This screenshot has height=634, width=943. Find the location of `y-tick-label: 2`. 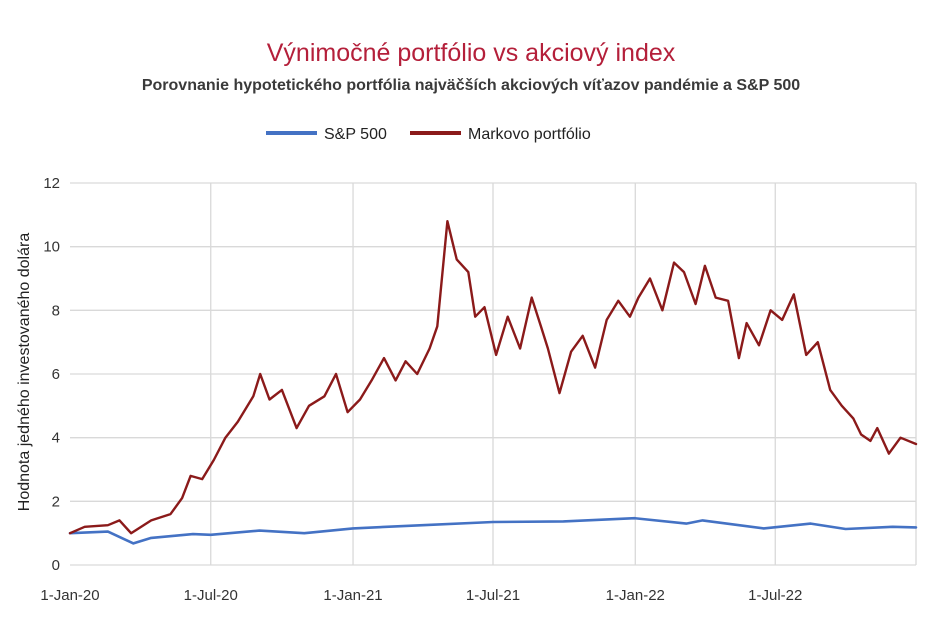

y-tick-label: 2 is located at coordinates (56, 501).